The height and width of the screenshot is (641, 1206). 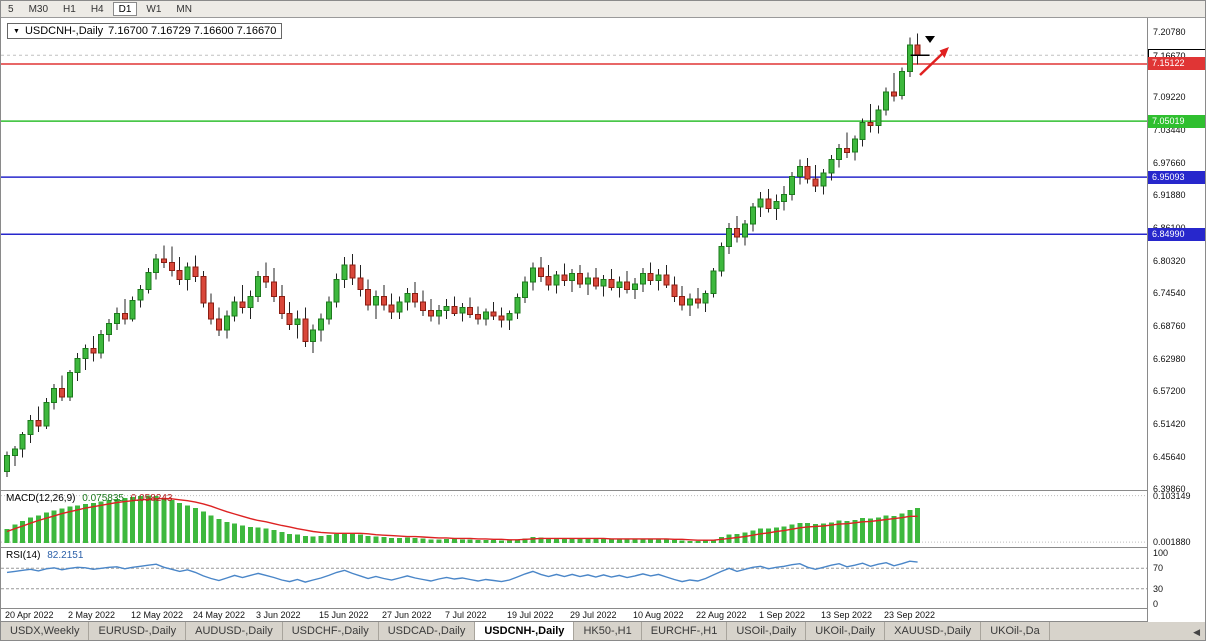 What do you see at coordinates (1169, 359) in the screenshot?
I see `price-axis-label: 6.62980` at bounding box center [1169, 359].